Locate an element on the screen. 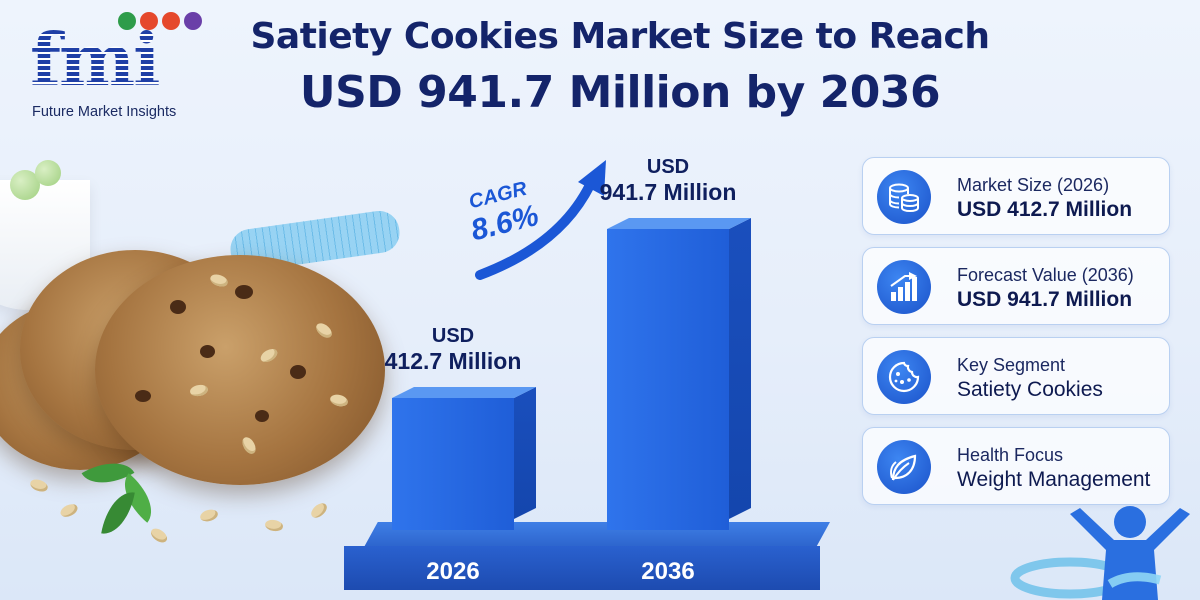  data-label-2036: USD 941.7 Million is located at coordinates (668, 180).